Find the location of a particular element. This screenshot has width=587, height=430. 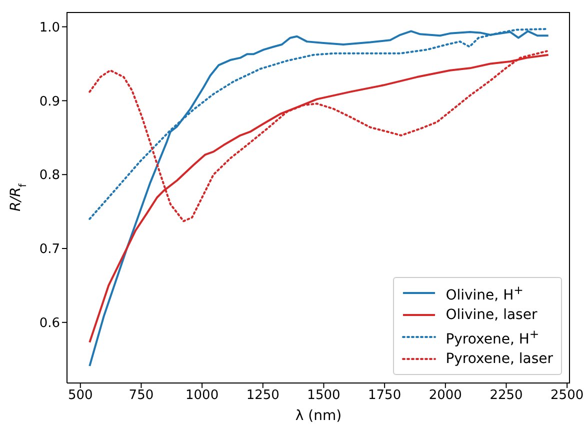

y-tick-label: 0.7 is located at coordinates (49, 250).